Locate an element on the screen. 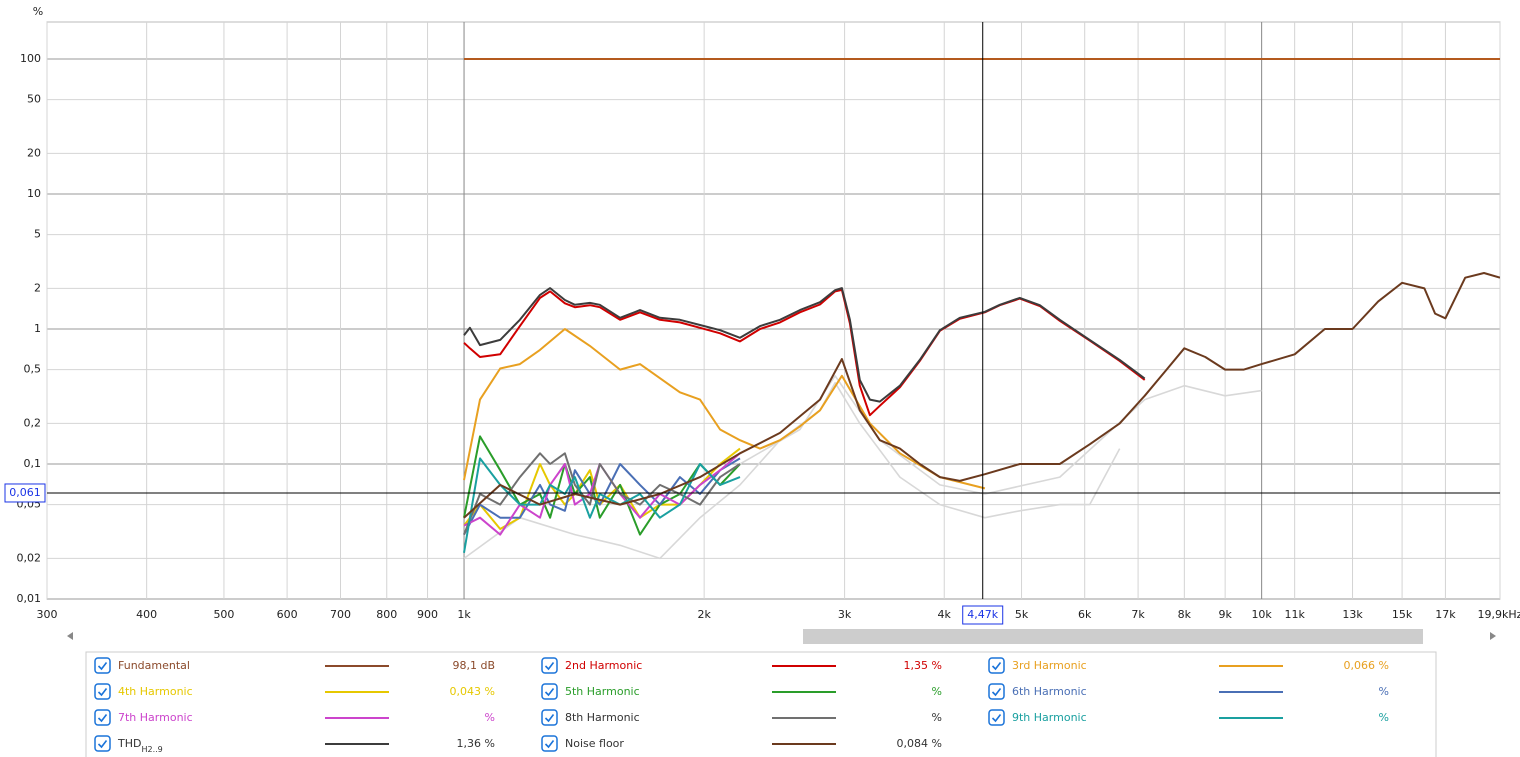 This screenshot has width=1520, height=757. y-tick-label: 10 is located at coordinates (34, 193).